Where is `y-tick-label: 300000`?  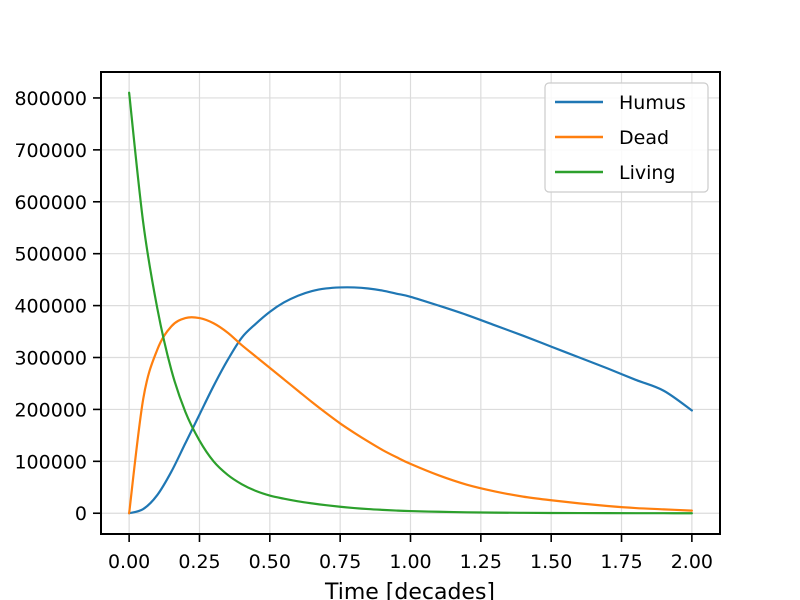 y-tick-label: 300000 is located at coordinates (50, 359).